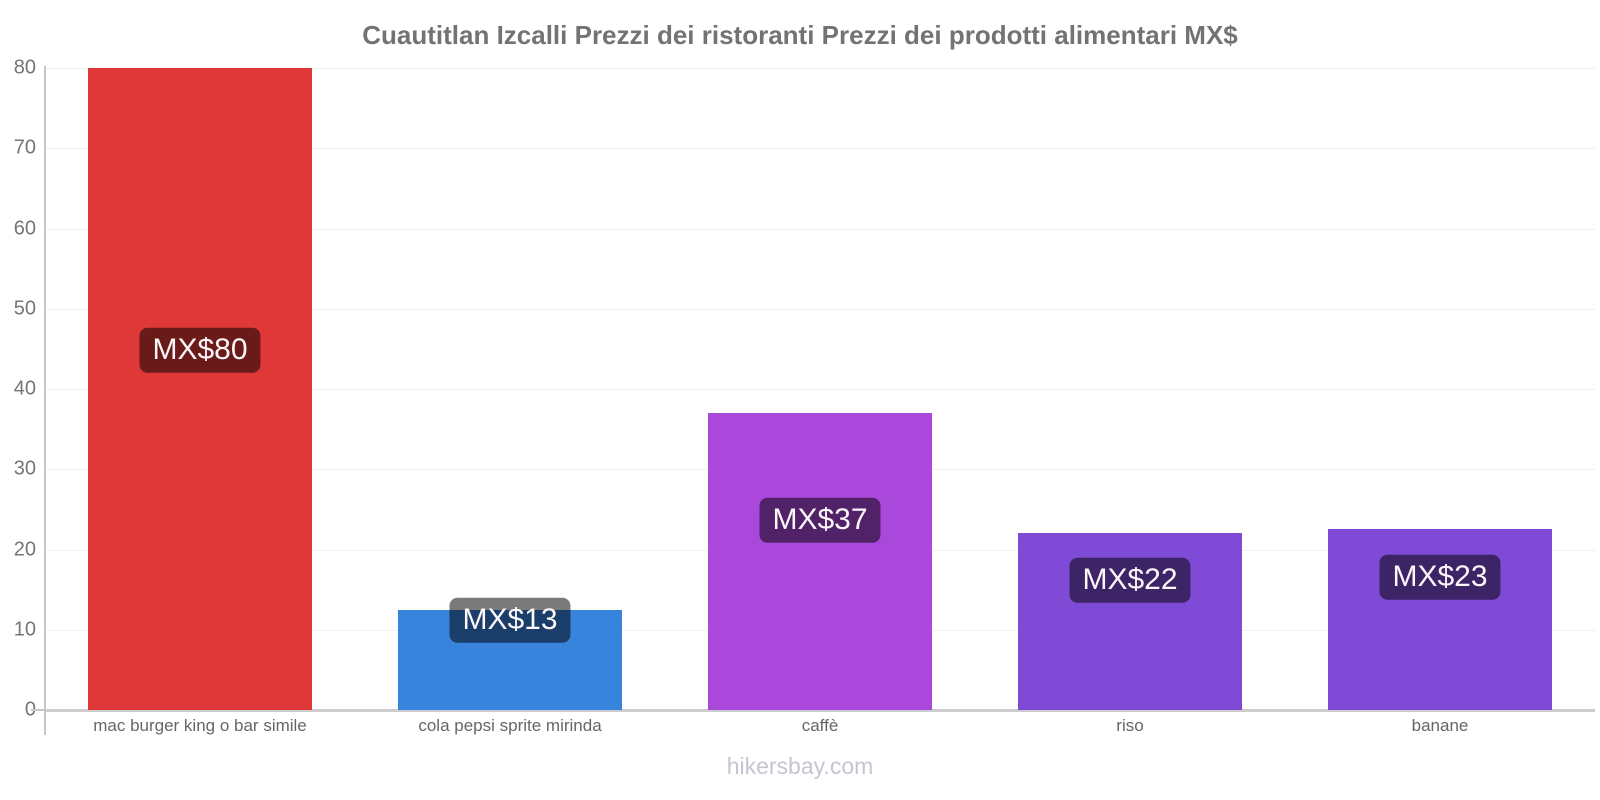  What do you see at coordinates (24, 388) in the screenshot?
I see `y-axis-tick-label: 40` at bounding box center [24, 388].